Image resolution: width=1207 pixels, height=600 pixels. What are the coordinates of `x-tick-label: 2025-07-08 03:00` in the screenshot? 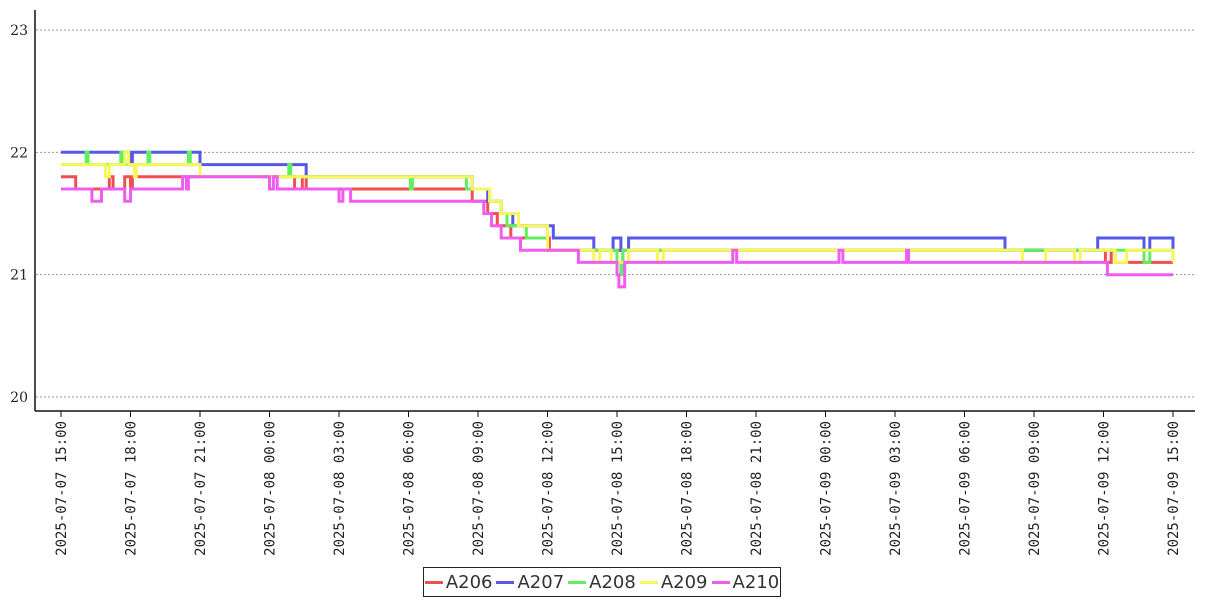 It's located at (340, 488).